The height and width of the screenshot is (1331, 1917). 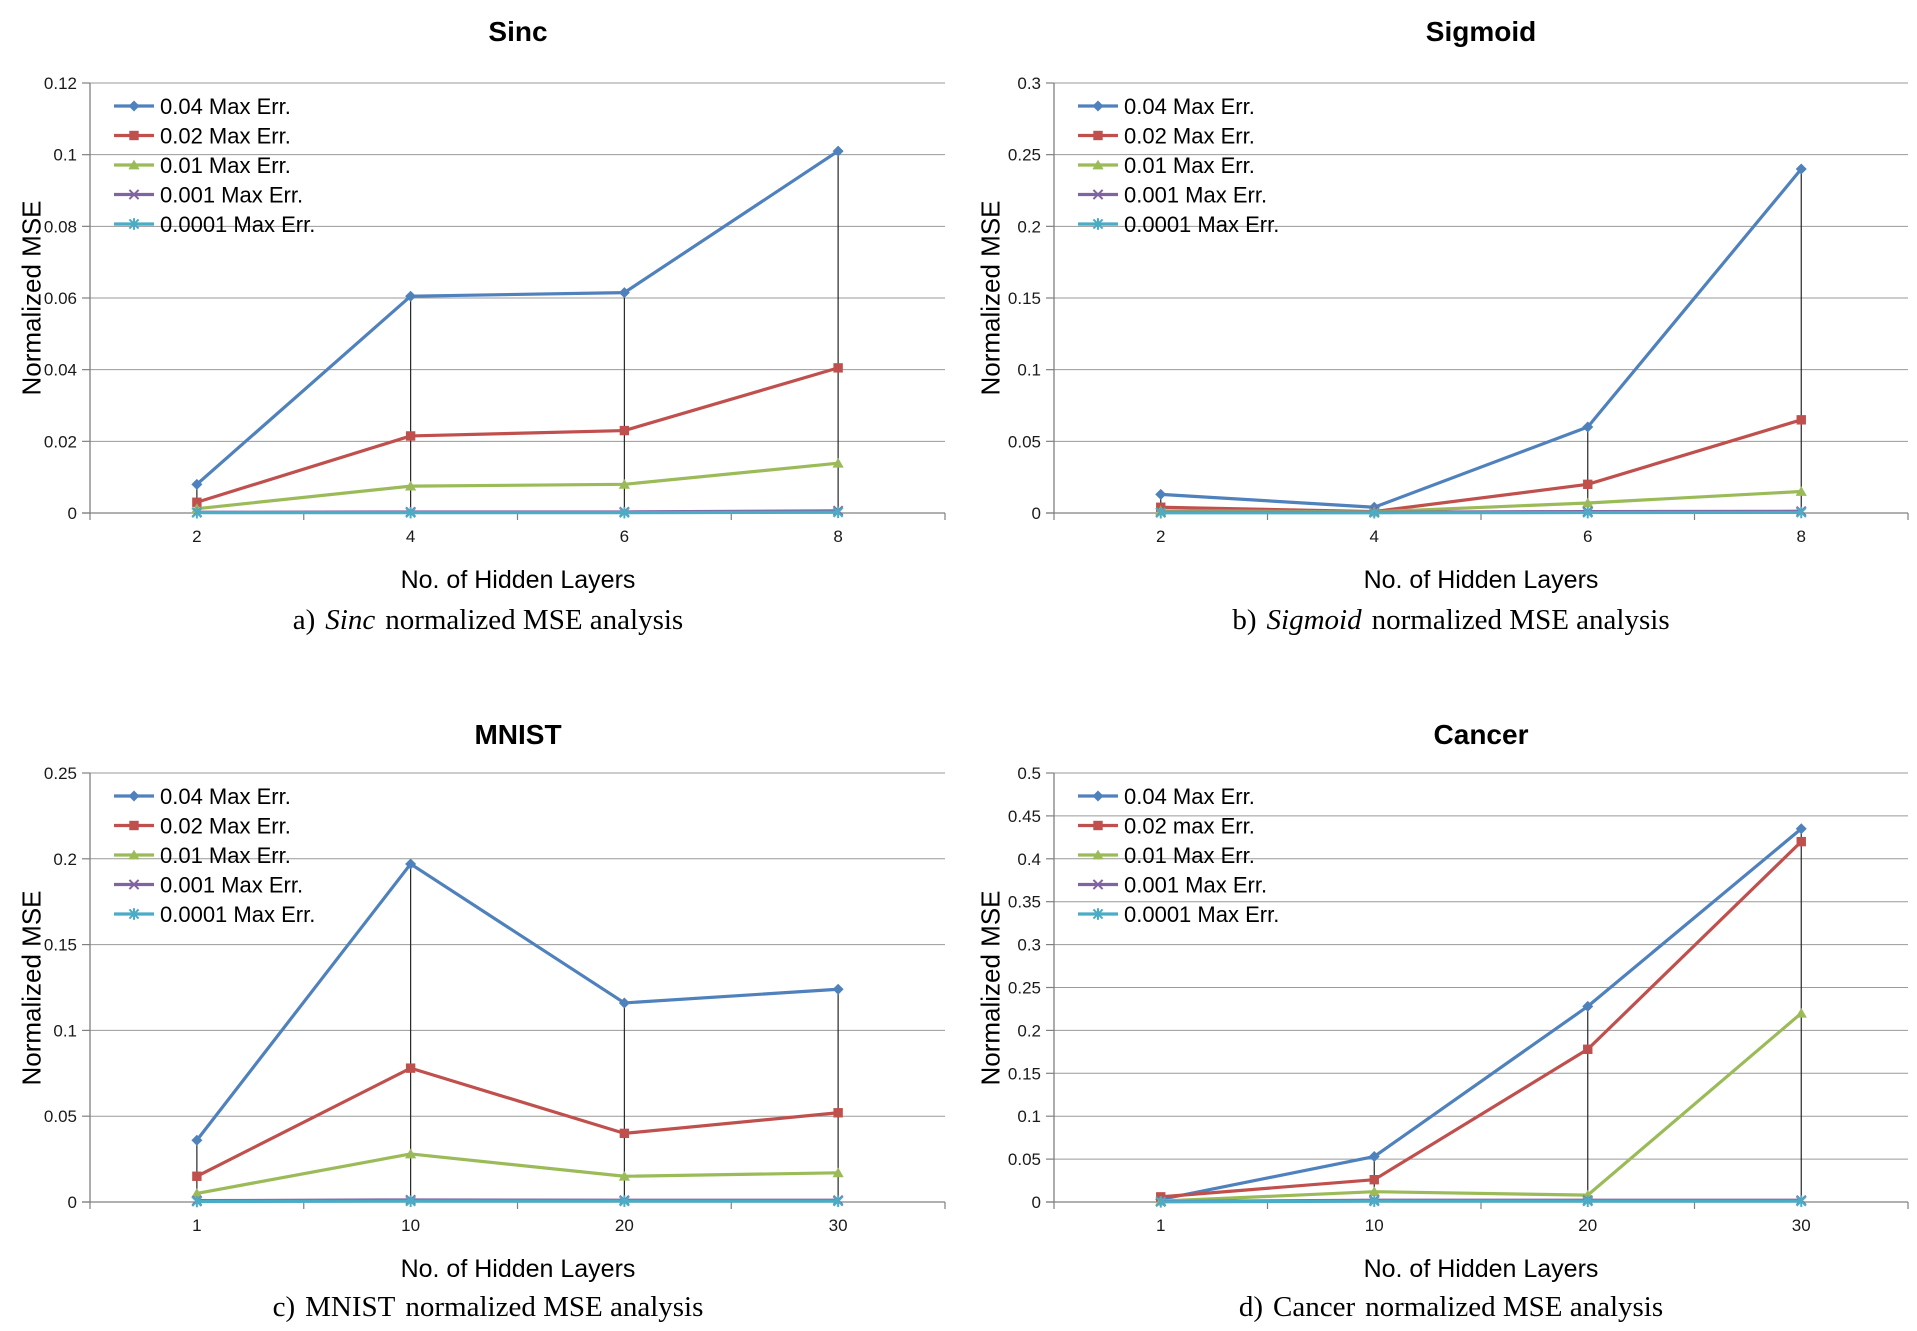 What do you see at coordinates (518, 31) in the screenshot?
I see `sinc-chart-title: Sinc` at bounding box center [518, 31].